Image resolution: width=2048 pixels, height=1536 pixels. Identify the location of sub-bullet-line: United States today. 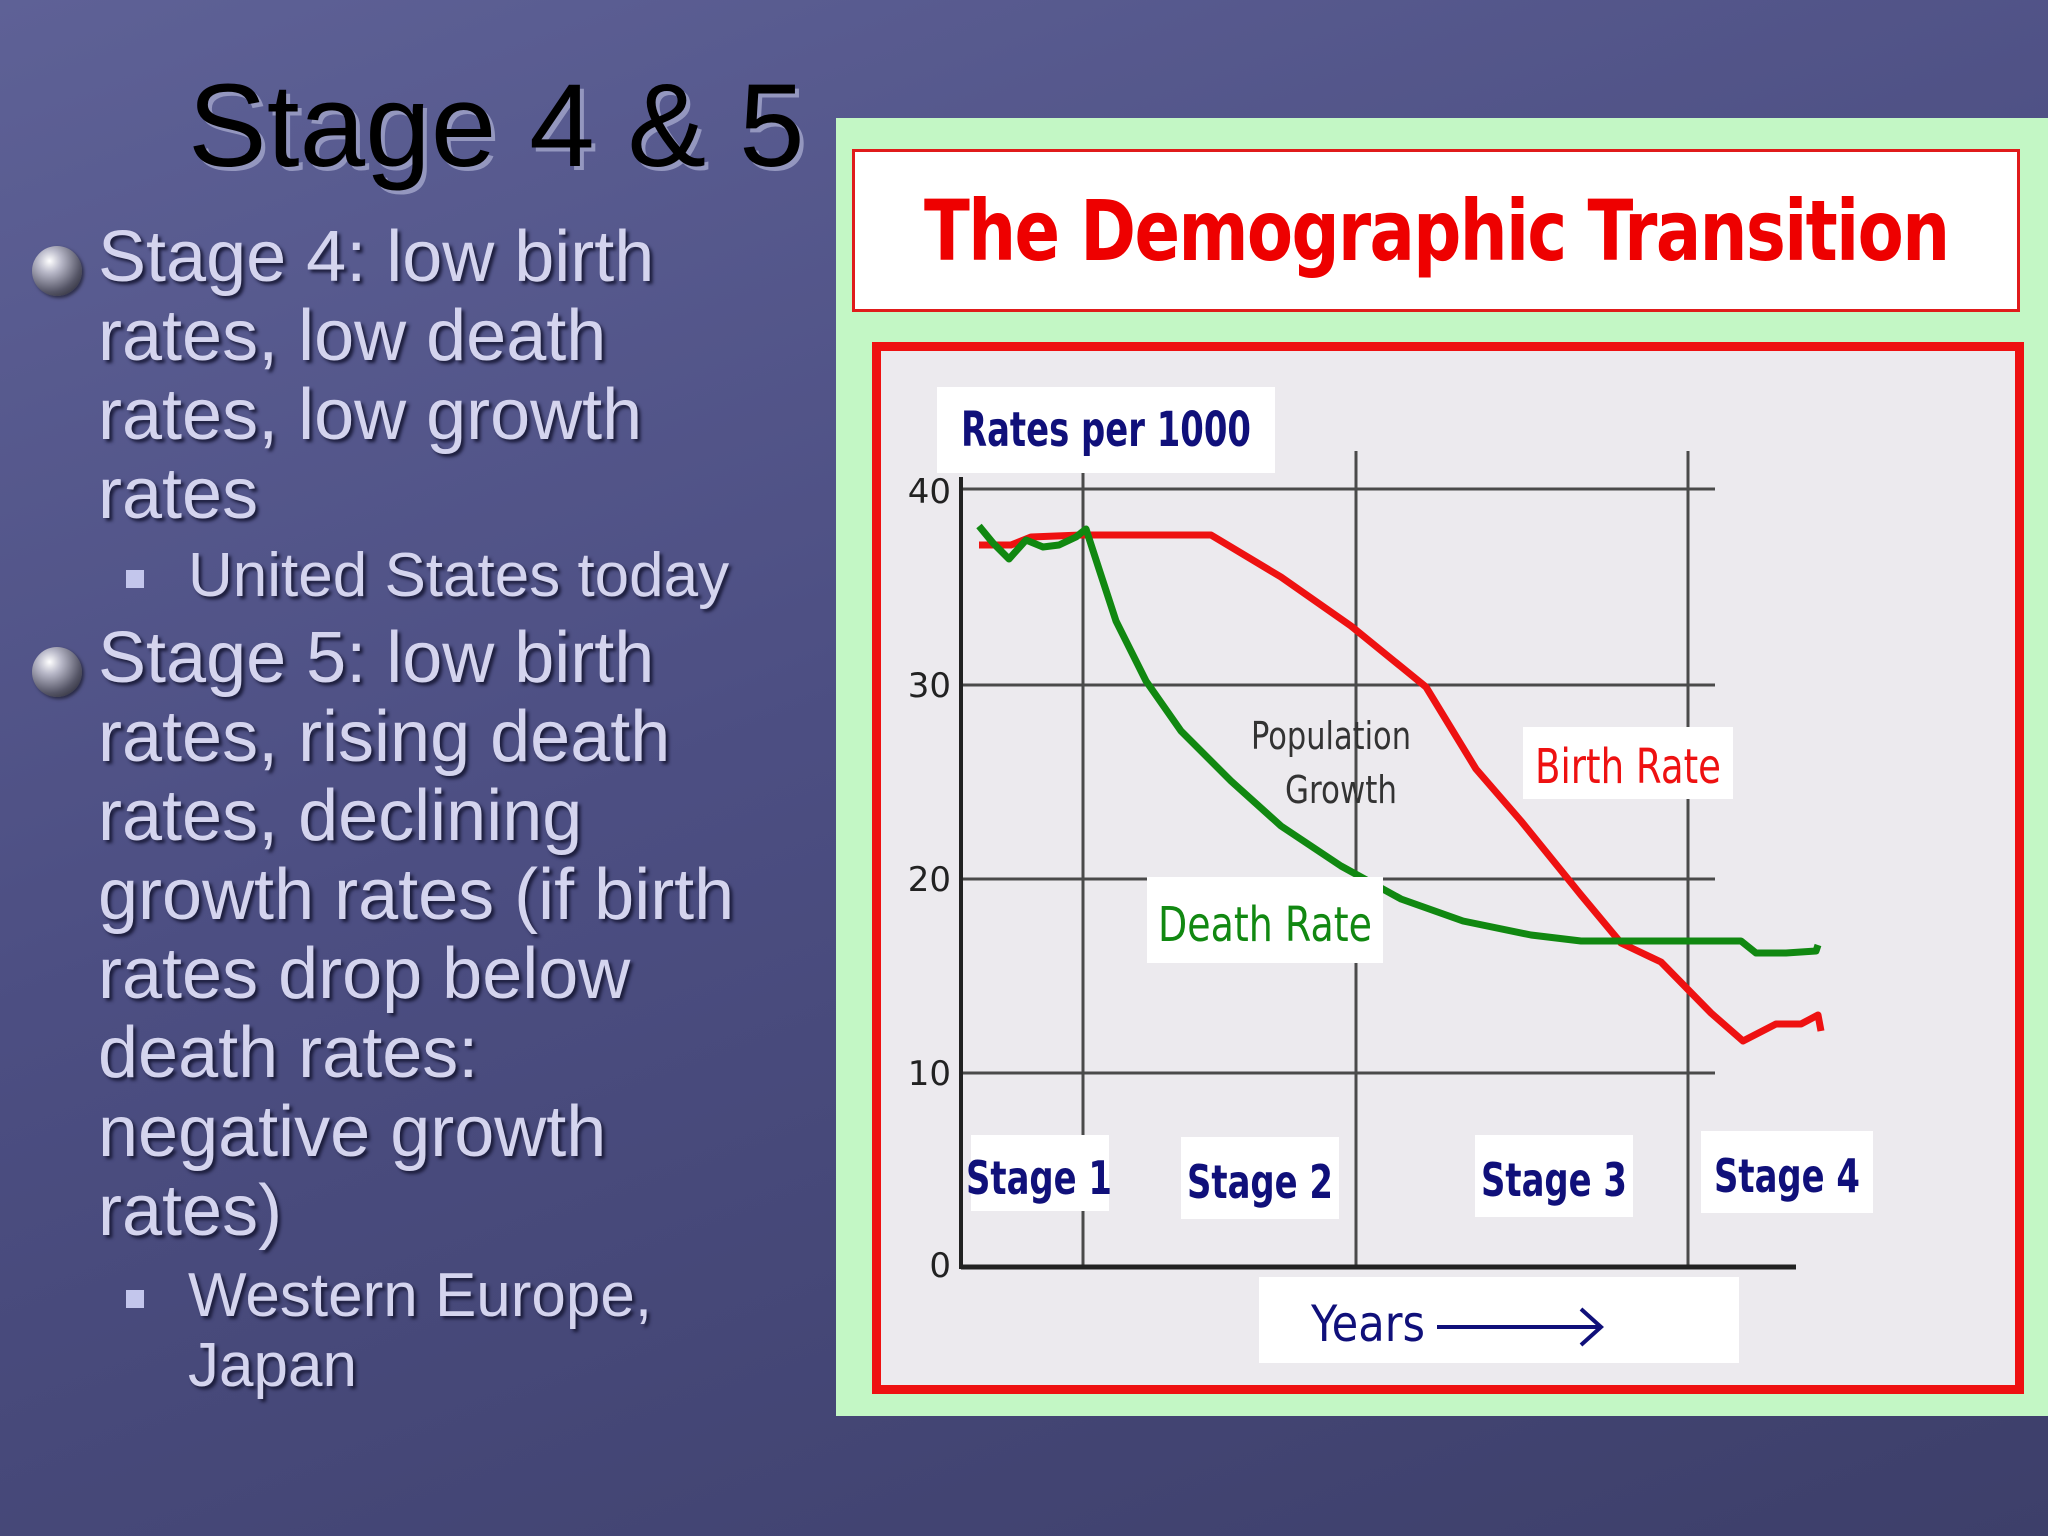
(459, 575).